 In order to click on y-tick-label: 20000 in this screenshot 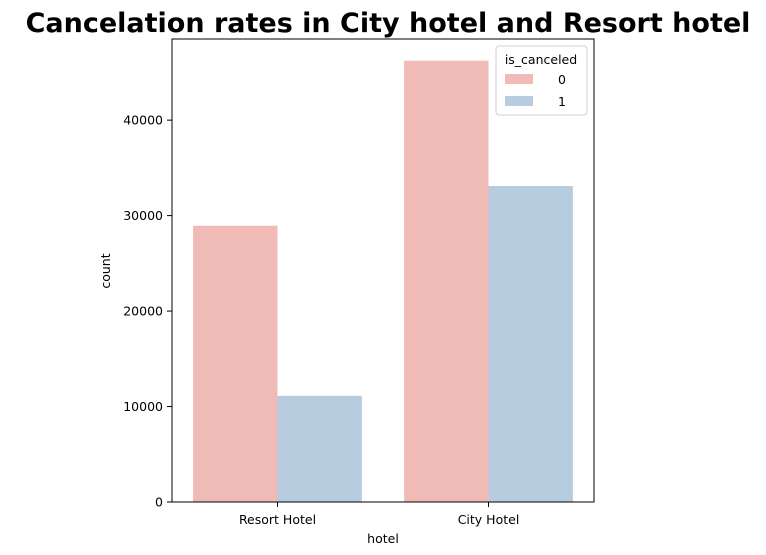, I will do `click(143, 311)`.